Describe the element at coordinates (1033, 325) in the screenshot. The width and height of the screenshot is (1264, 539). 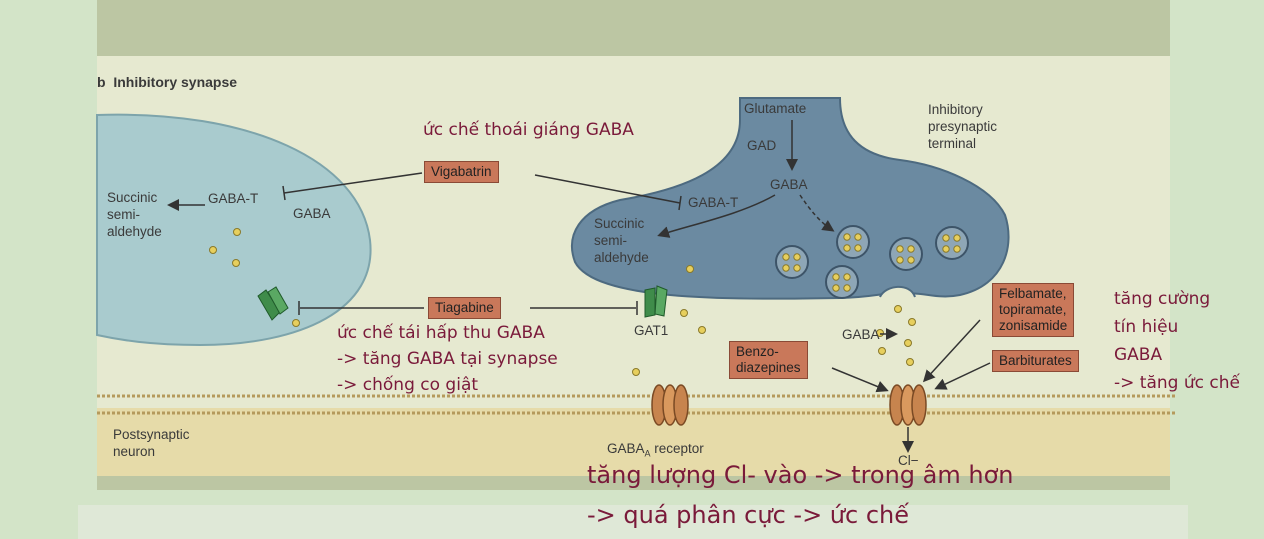
I see `felbamate-line3: zonisamide` at that location.